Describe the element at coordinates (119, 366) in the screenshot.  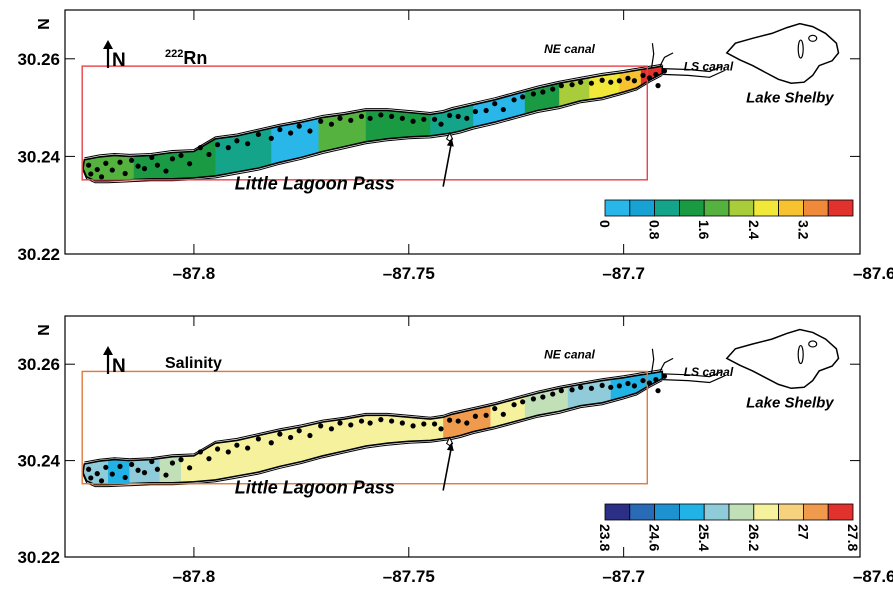
I see `north-arrow-label: N` at that location.